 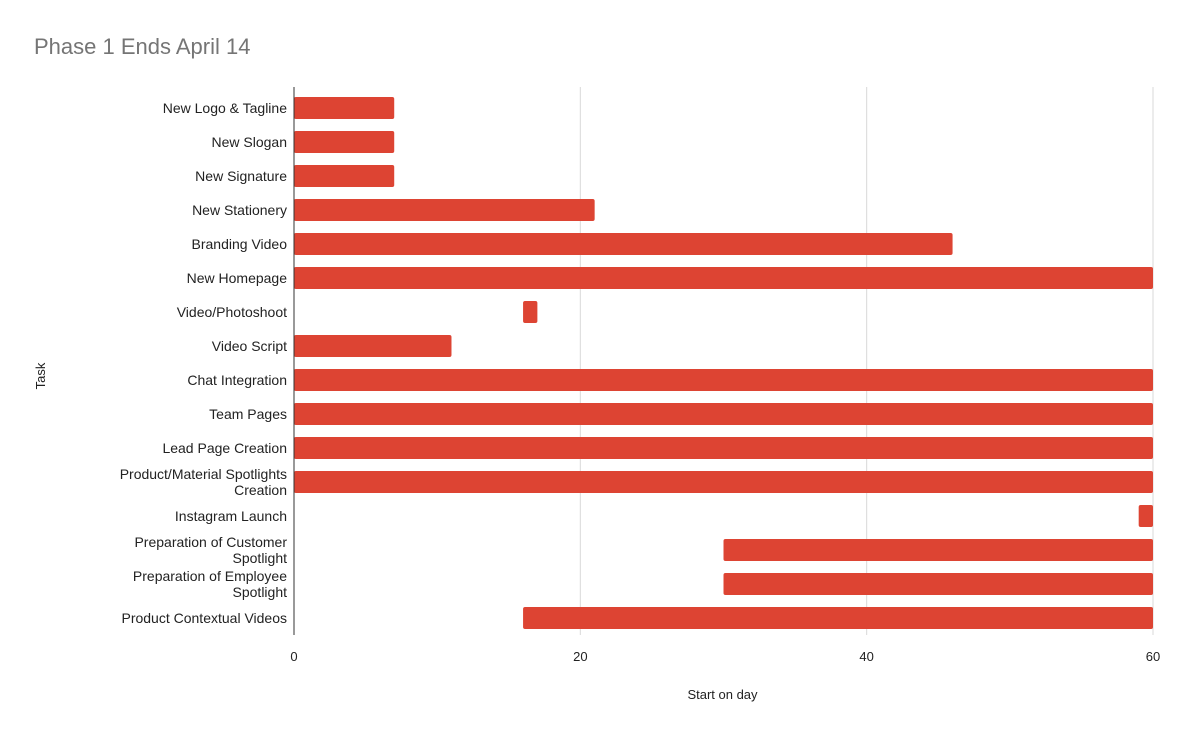 What do you see at coordinates (580, 656) in the screenshot?
I see `x-tick-label: 20` at bounding box center [580, 656].